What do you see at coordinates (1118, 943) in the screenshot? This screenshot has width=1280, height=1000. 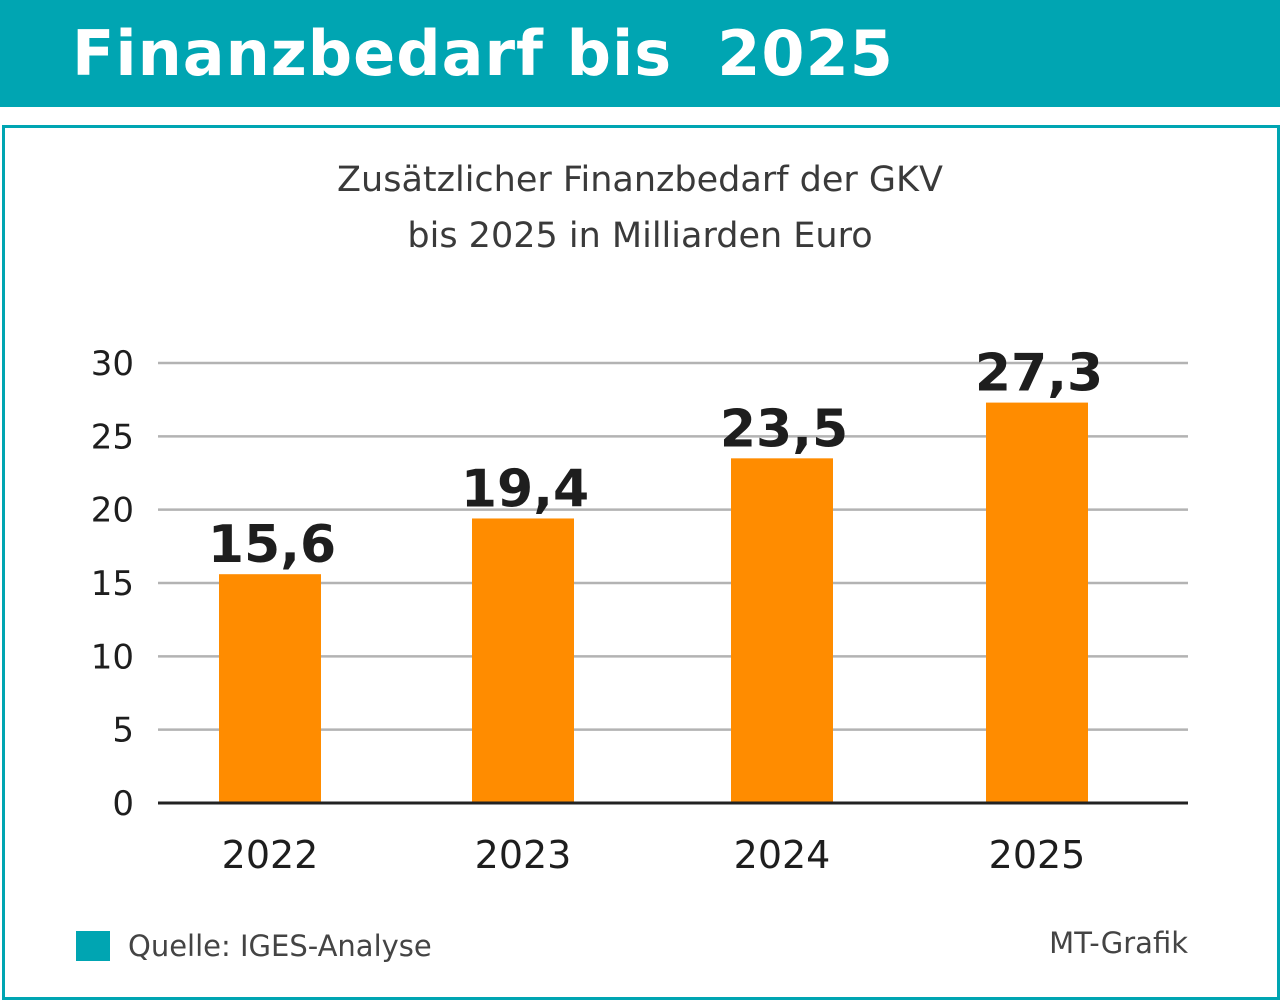 I see `credit-text: MT-Grafik` at bounding box center [1118, 943].